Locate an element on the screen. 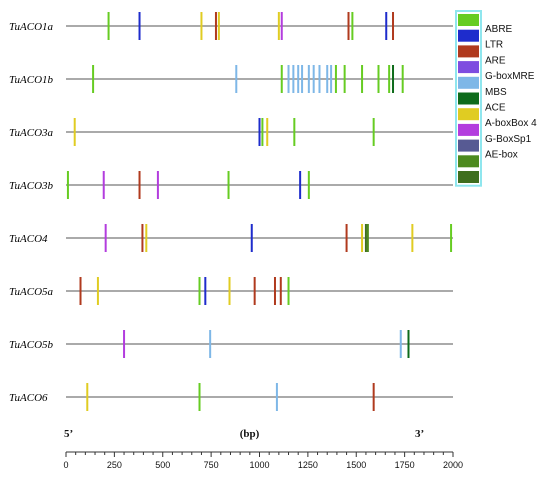 This screenshot has height=482, width=550. axis-tick-label: 0 is located at coordinates (65, 465).